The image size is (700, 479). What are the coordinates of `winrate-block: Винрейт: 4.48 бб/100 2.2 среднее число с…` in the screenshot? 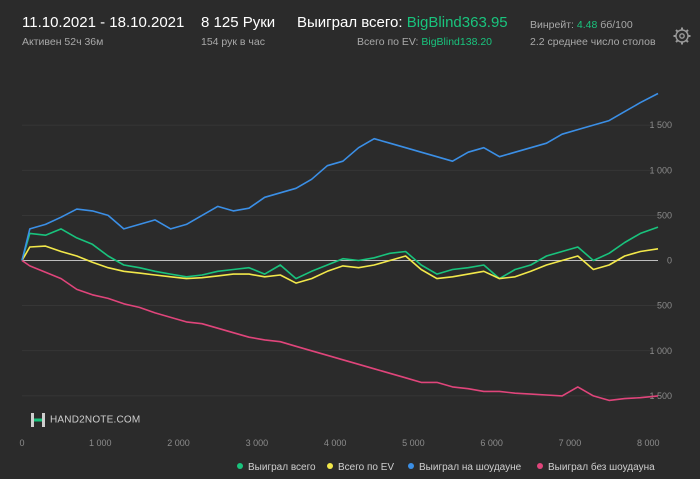 It's located at (593, 33).